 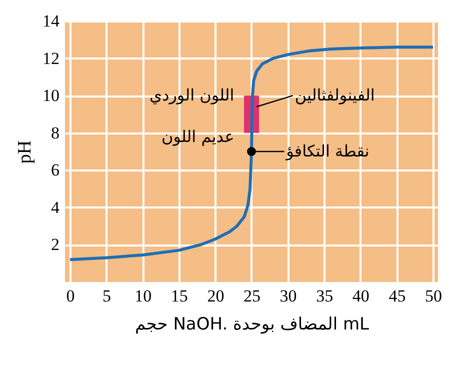 I want to click on y-tick-label: 8, so click(x=55, y=132).